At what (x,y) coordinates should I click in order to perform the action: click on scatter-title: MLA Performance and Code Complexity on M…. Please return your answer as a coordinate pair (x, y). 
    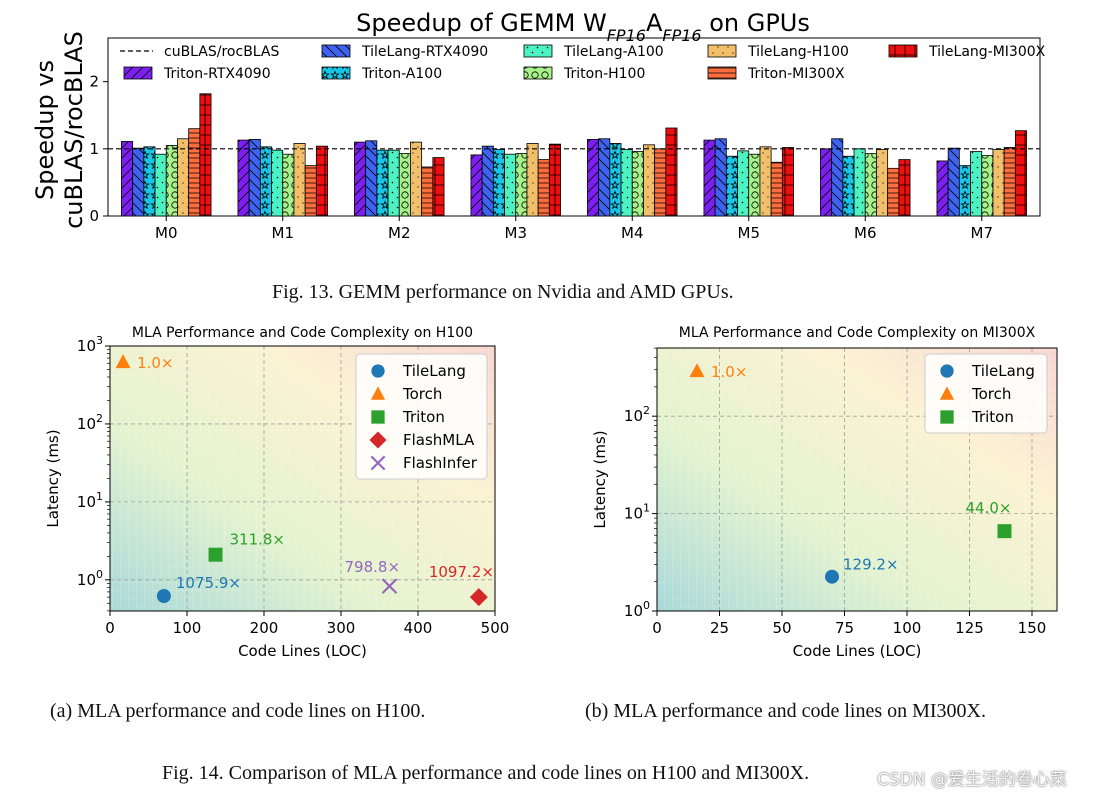
    Looking at the image, I should click on (857, 333).